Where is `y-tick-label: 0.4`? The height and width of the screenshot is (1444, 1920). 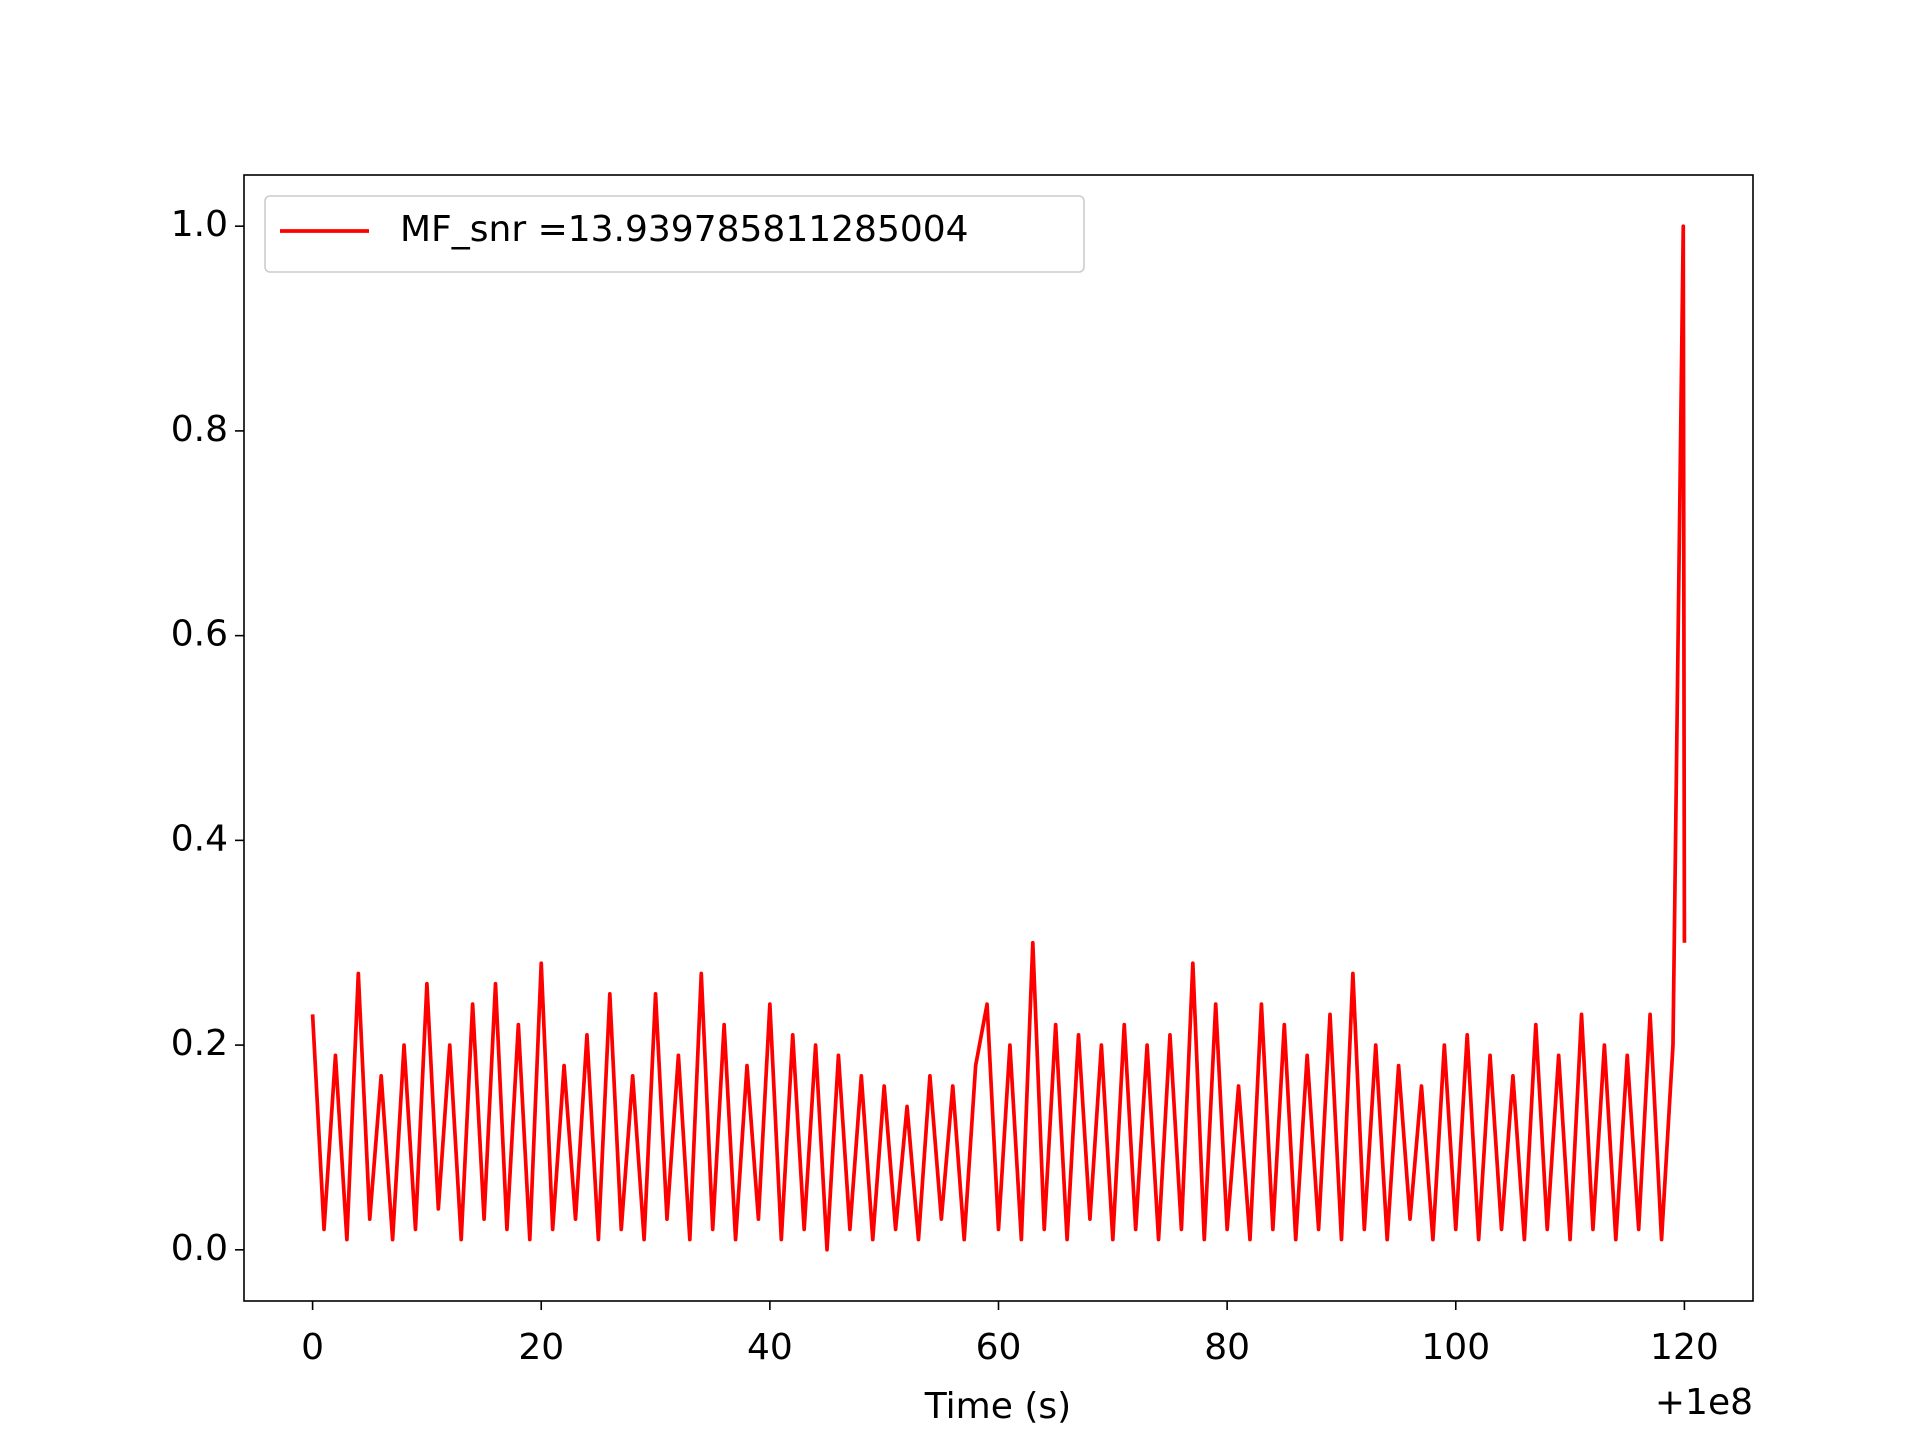 y-tick-label: 0.4 is located at coordinates (199, 838).